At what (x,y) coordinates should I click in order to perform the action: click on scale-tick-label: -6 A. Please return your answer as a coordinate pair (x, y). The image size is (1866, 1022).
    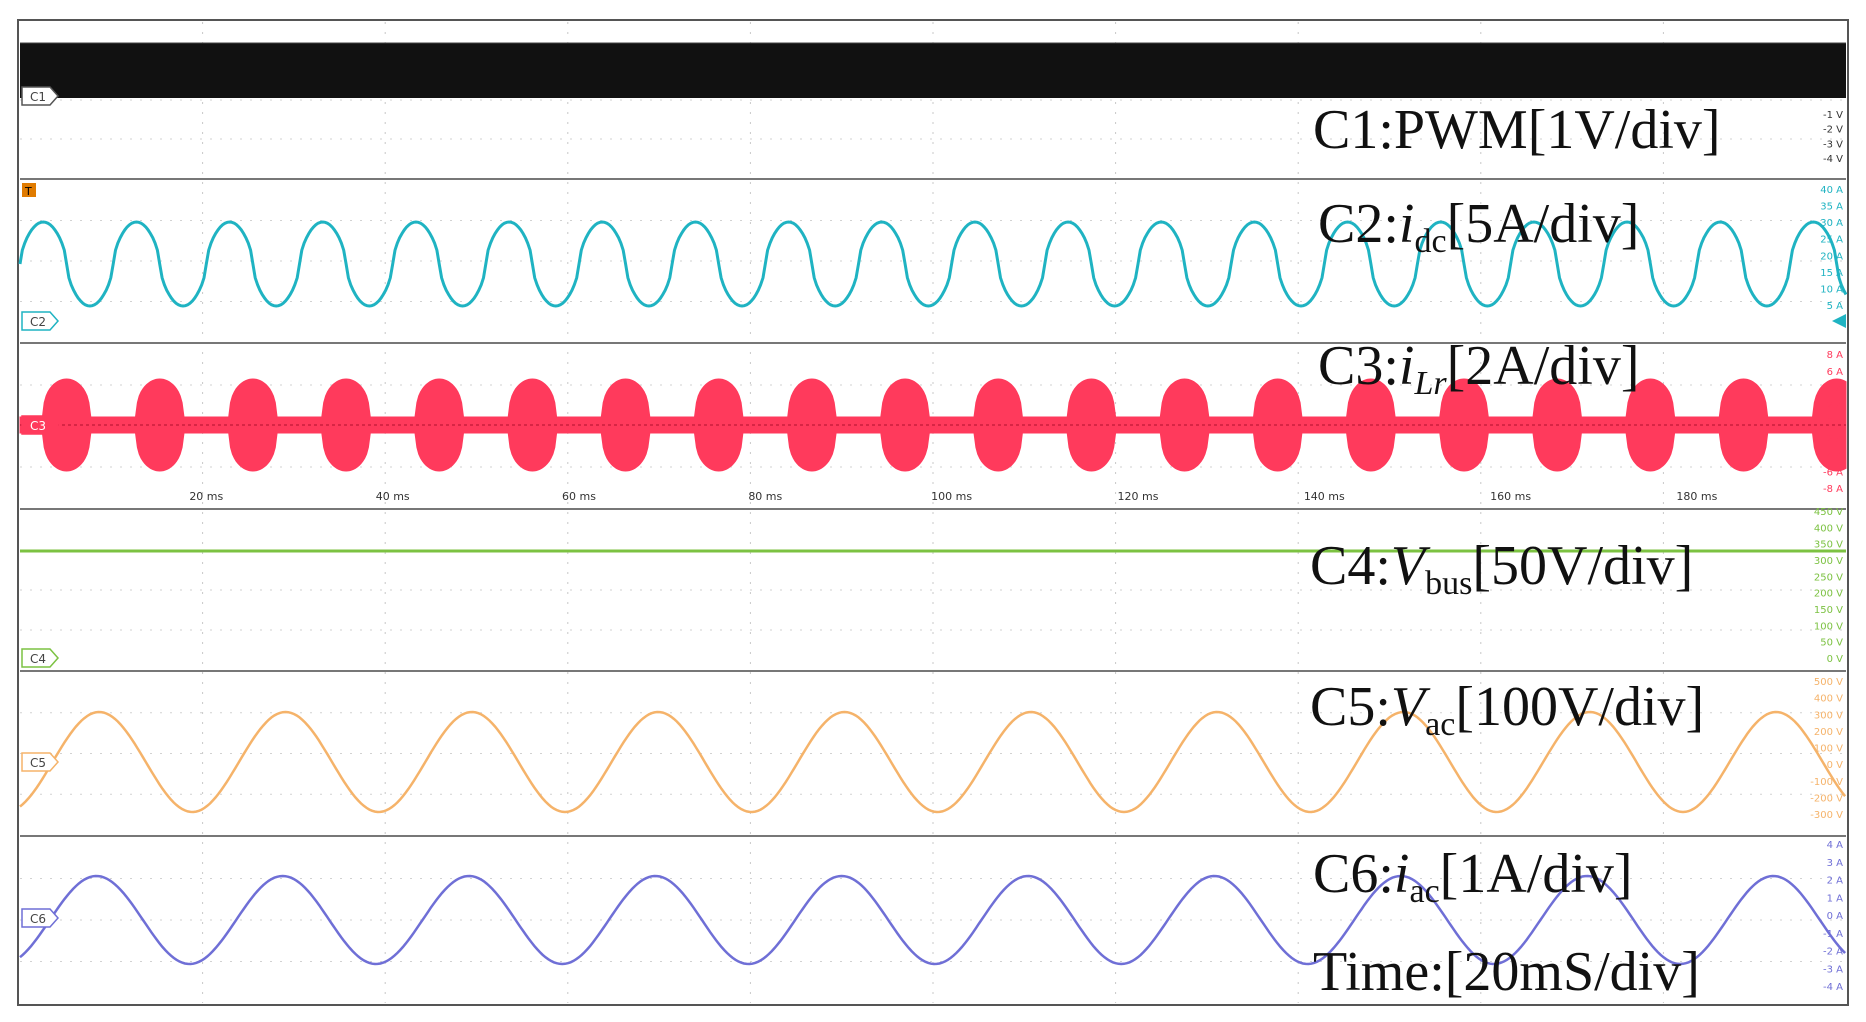
    Looking at the image, I should click on (1833, 472).